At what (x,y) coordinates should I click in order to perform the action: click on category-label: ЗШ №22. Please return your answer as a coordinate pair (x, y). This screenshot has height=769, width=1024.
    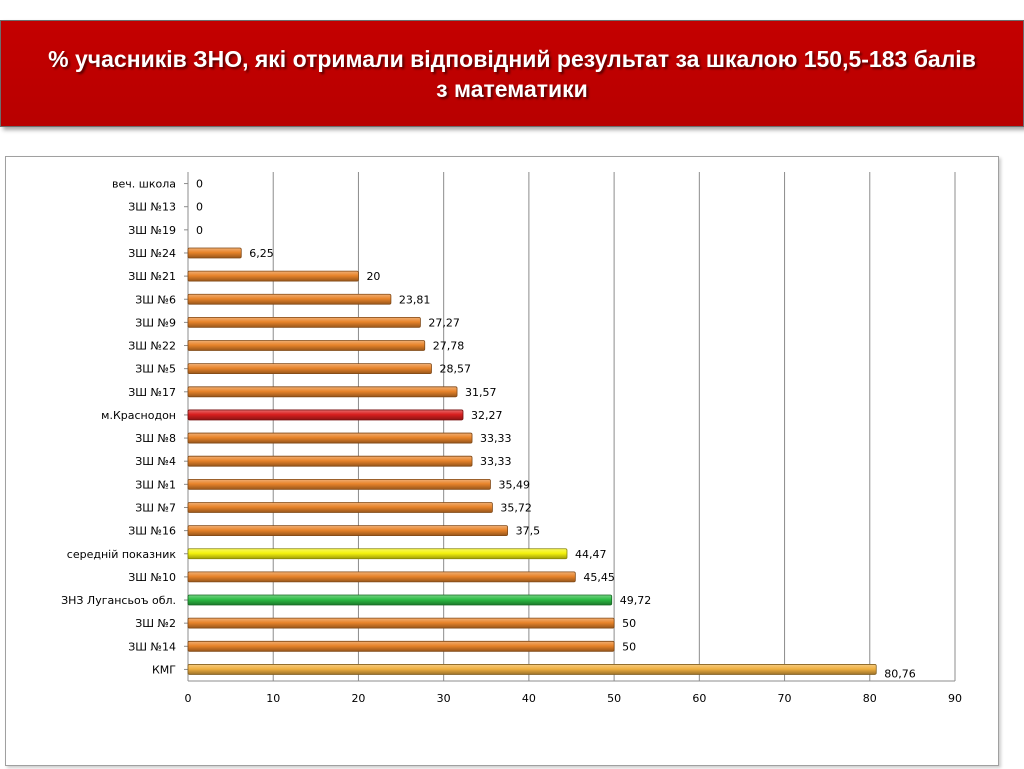
    Looking at the image, I should click on (152, 346).